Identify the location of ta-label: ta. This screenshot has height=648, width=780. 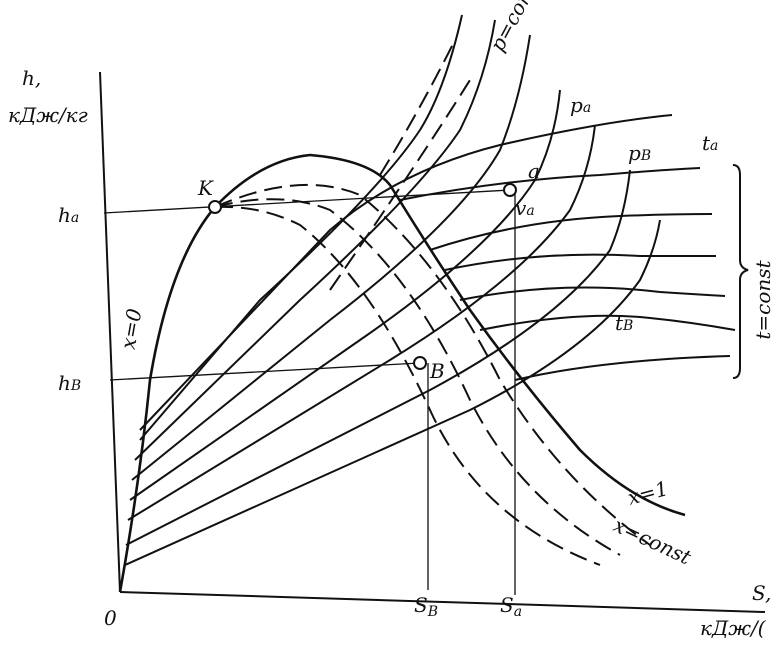
(710, 143).